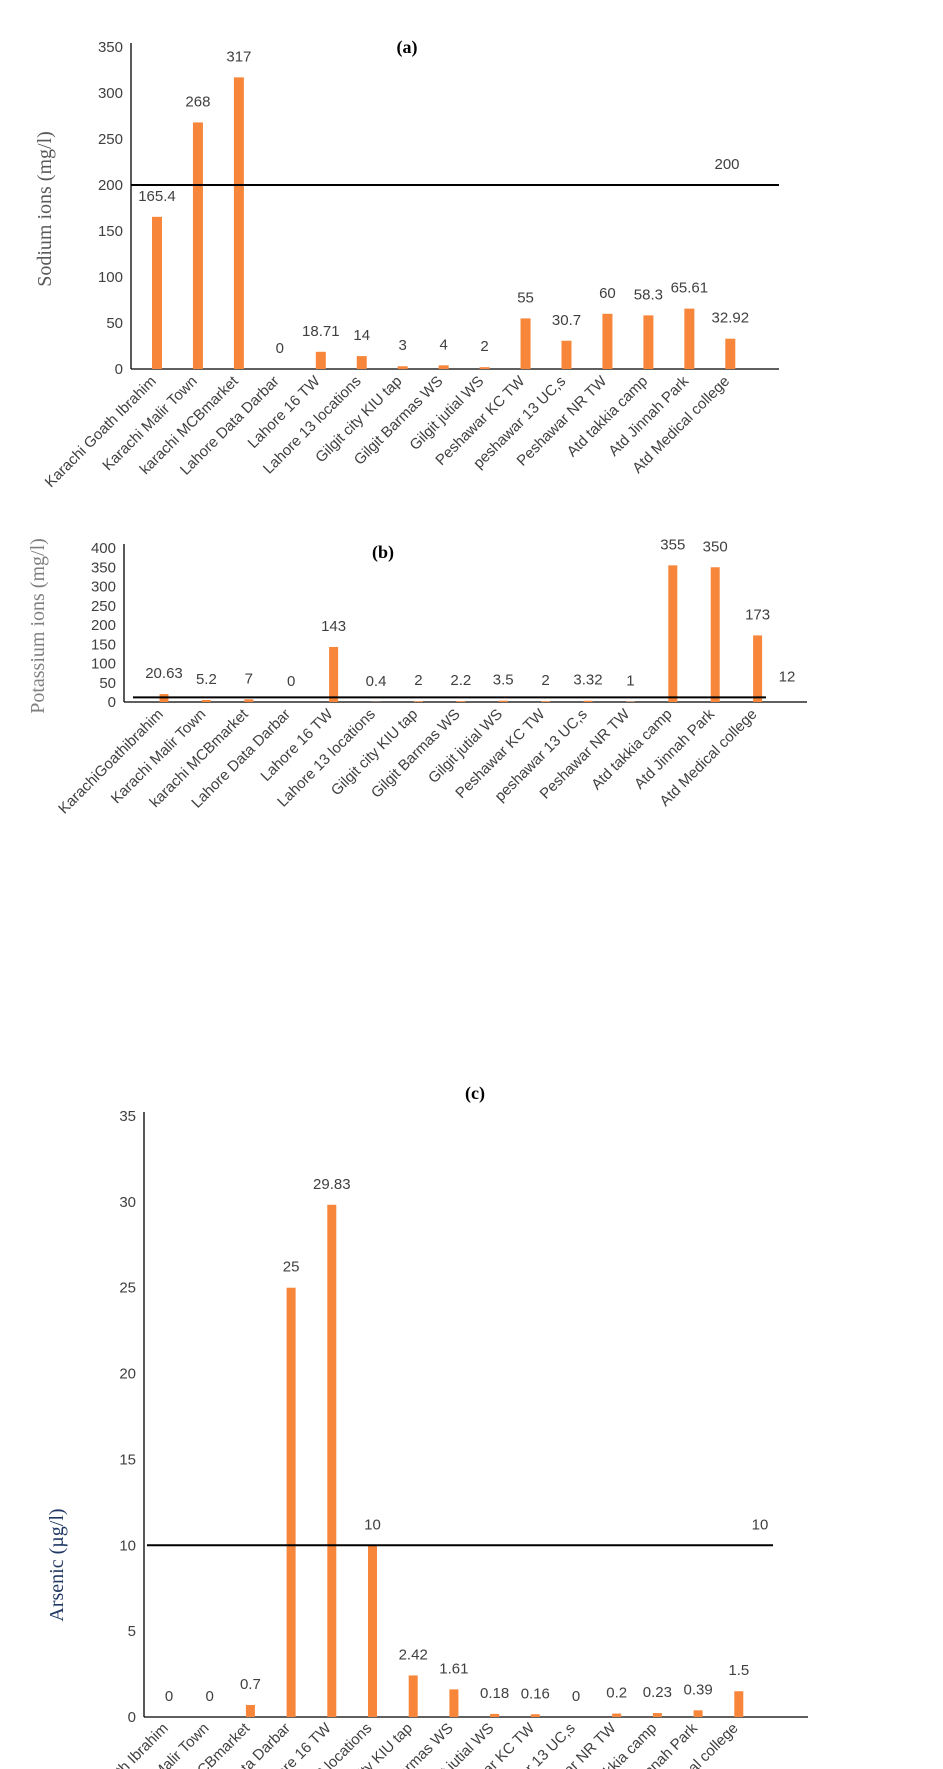 The height and width of the screenshot is (1769, 943). Describe the element at coordinates (648, 294) in the screenshot. I see `sodium-value-label: 58.3` at that location.